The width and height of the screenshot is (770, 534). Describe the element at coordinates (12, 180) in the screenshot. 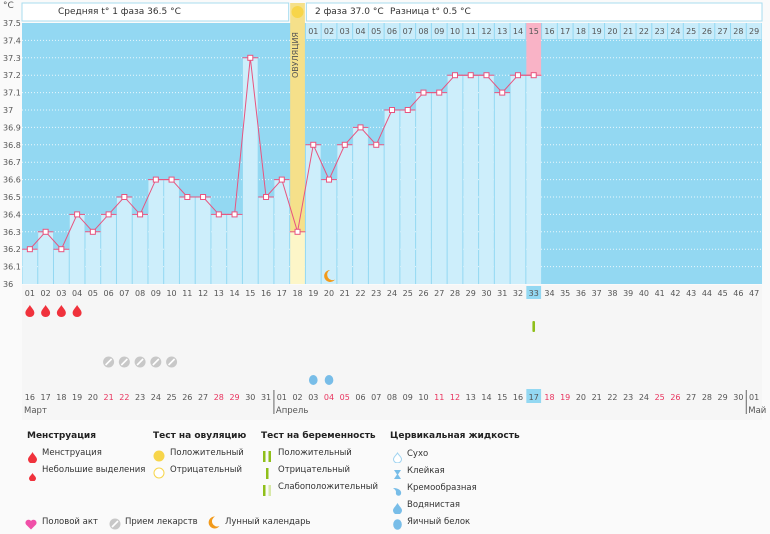

I see `y-tick-label: 36.6` at that location.